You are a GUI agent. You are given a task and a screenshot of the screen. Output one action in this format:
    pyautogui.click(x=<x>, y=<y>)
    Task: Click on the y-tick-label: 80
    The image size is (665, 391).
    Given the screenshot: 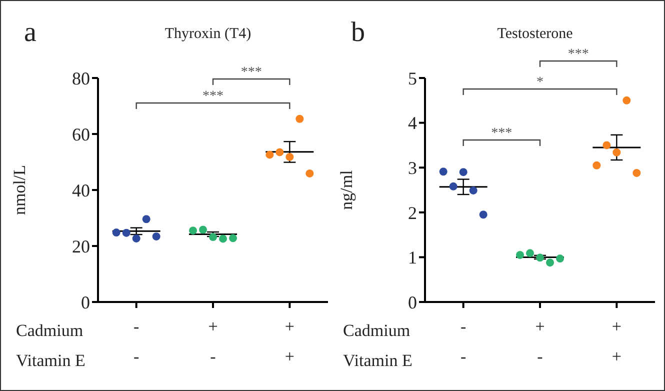 What is the action you would take?
    pyautogui.click(x=81, y=78)
    